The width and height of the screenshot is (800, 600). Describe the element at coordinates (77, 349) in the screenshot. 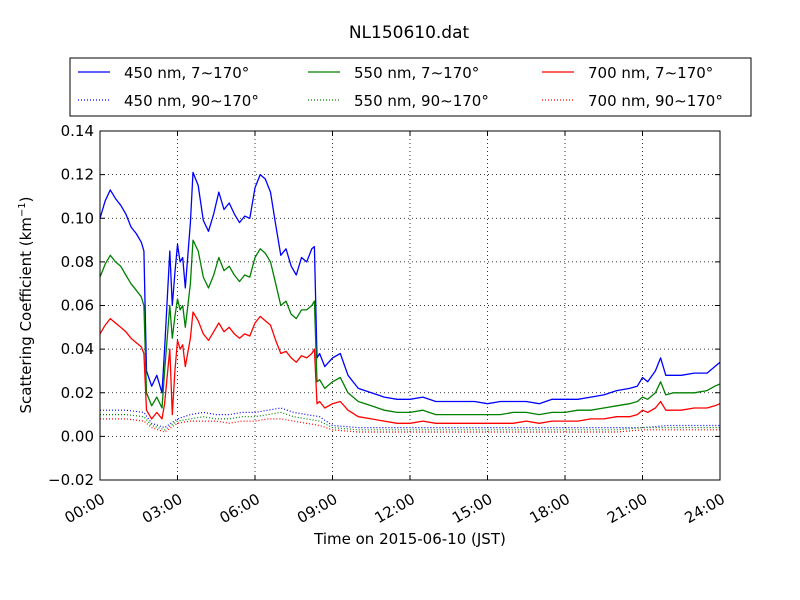

I see `y-tick-label: 0.04` at that location.